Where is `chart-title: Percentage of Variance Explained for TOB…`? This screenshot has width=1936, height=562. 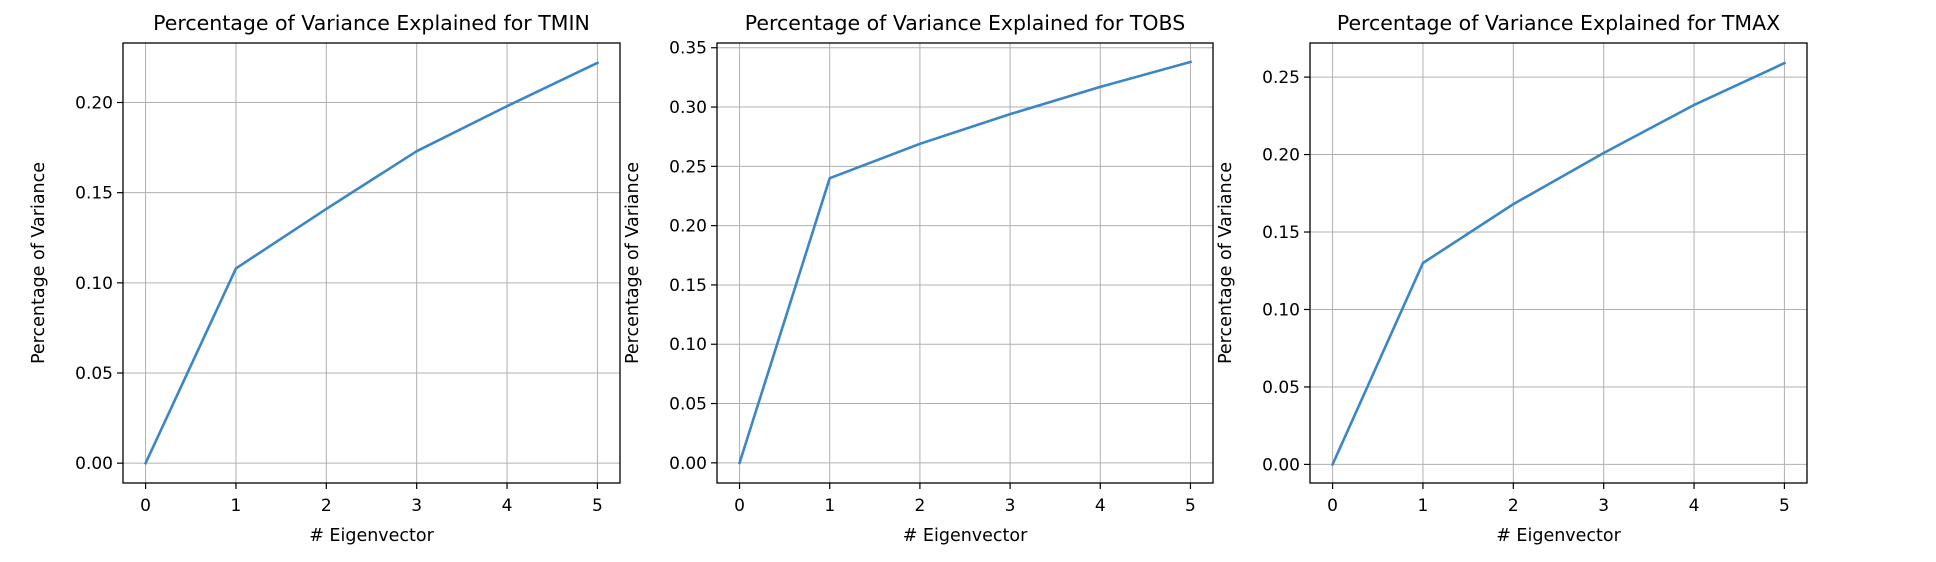
chart-title: Percentage of Variance Explained for TOB… is located at coordinates (965, 23).